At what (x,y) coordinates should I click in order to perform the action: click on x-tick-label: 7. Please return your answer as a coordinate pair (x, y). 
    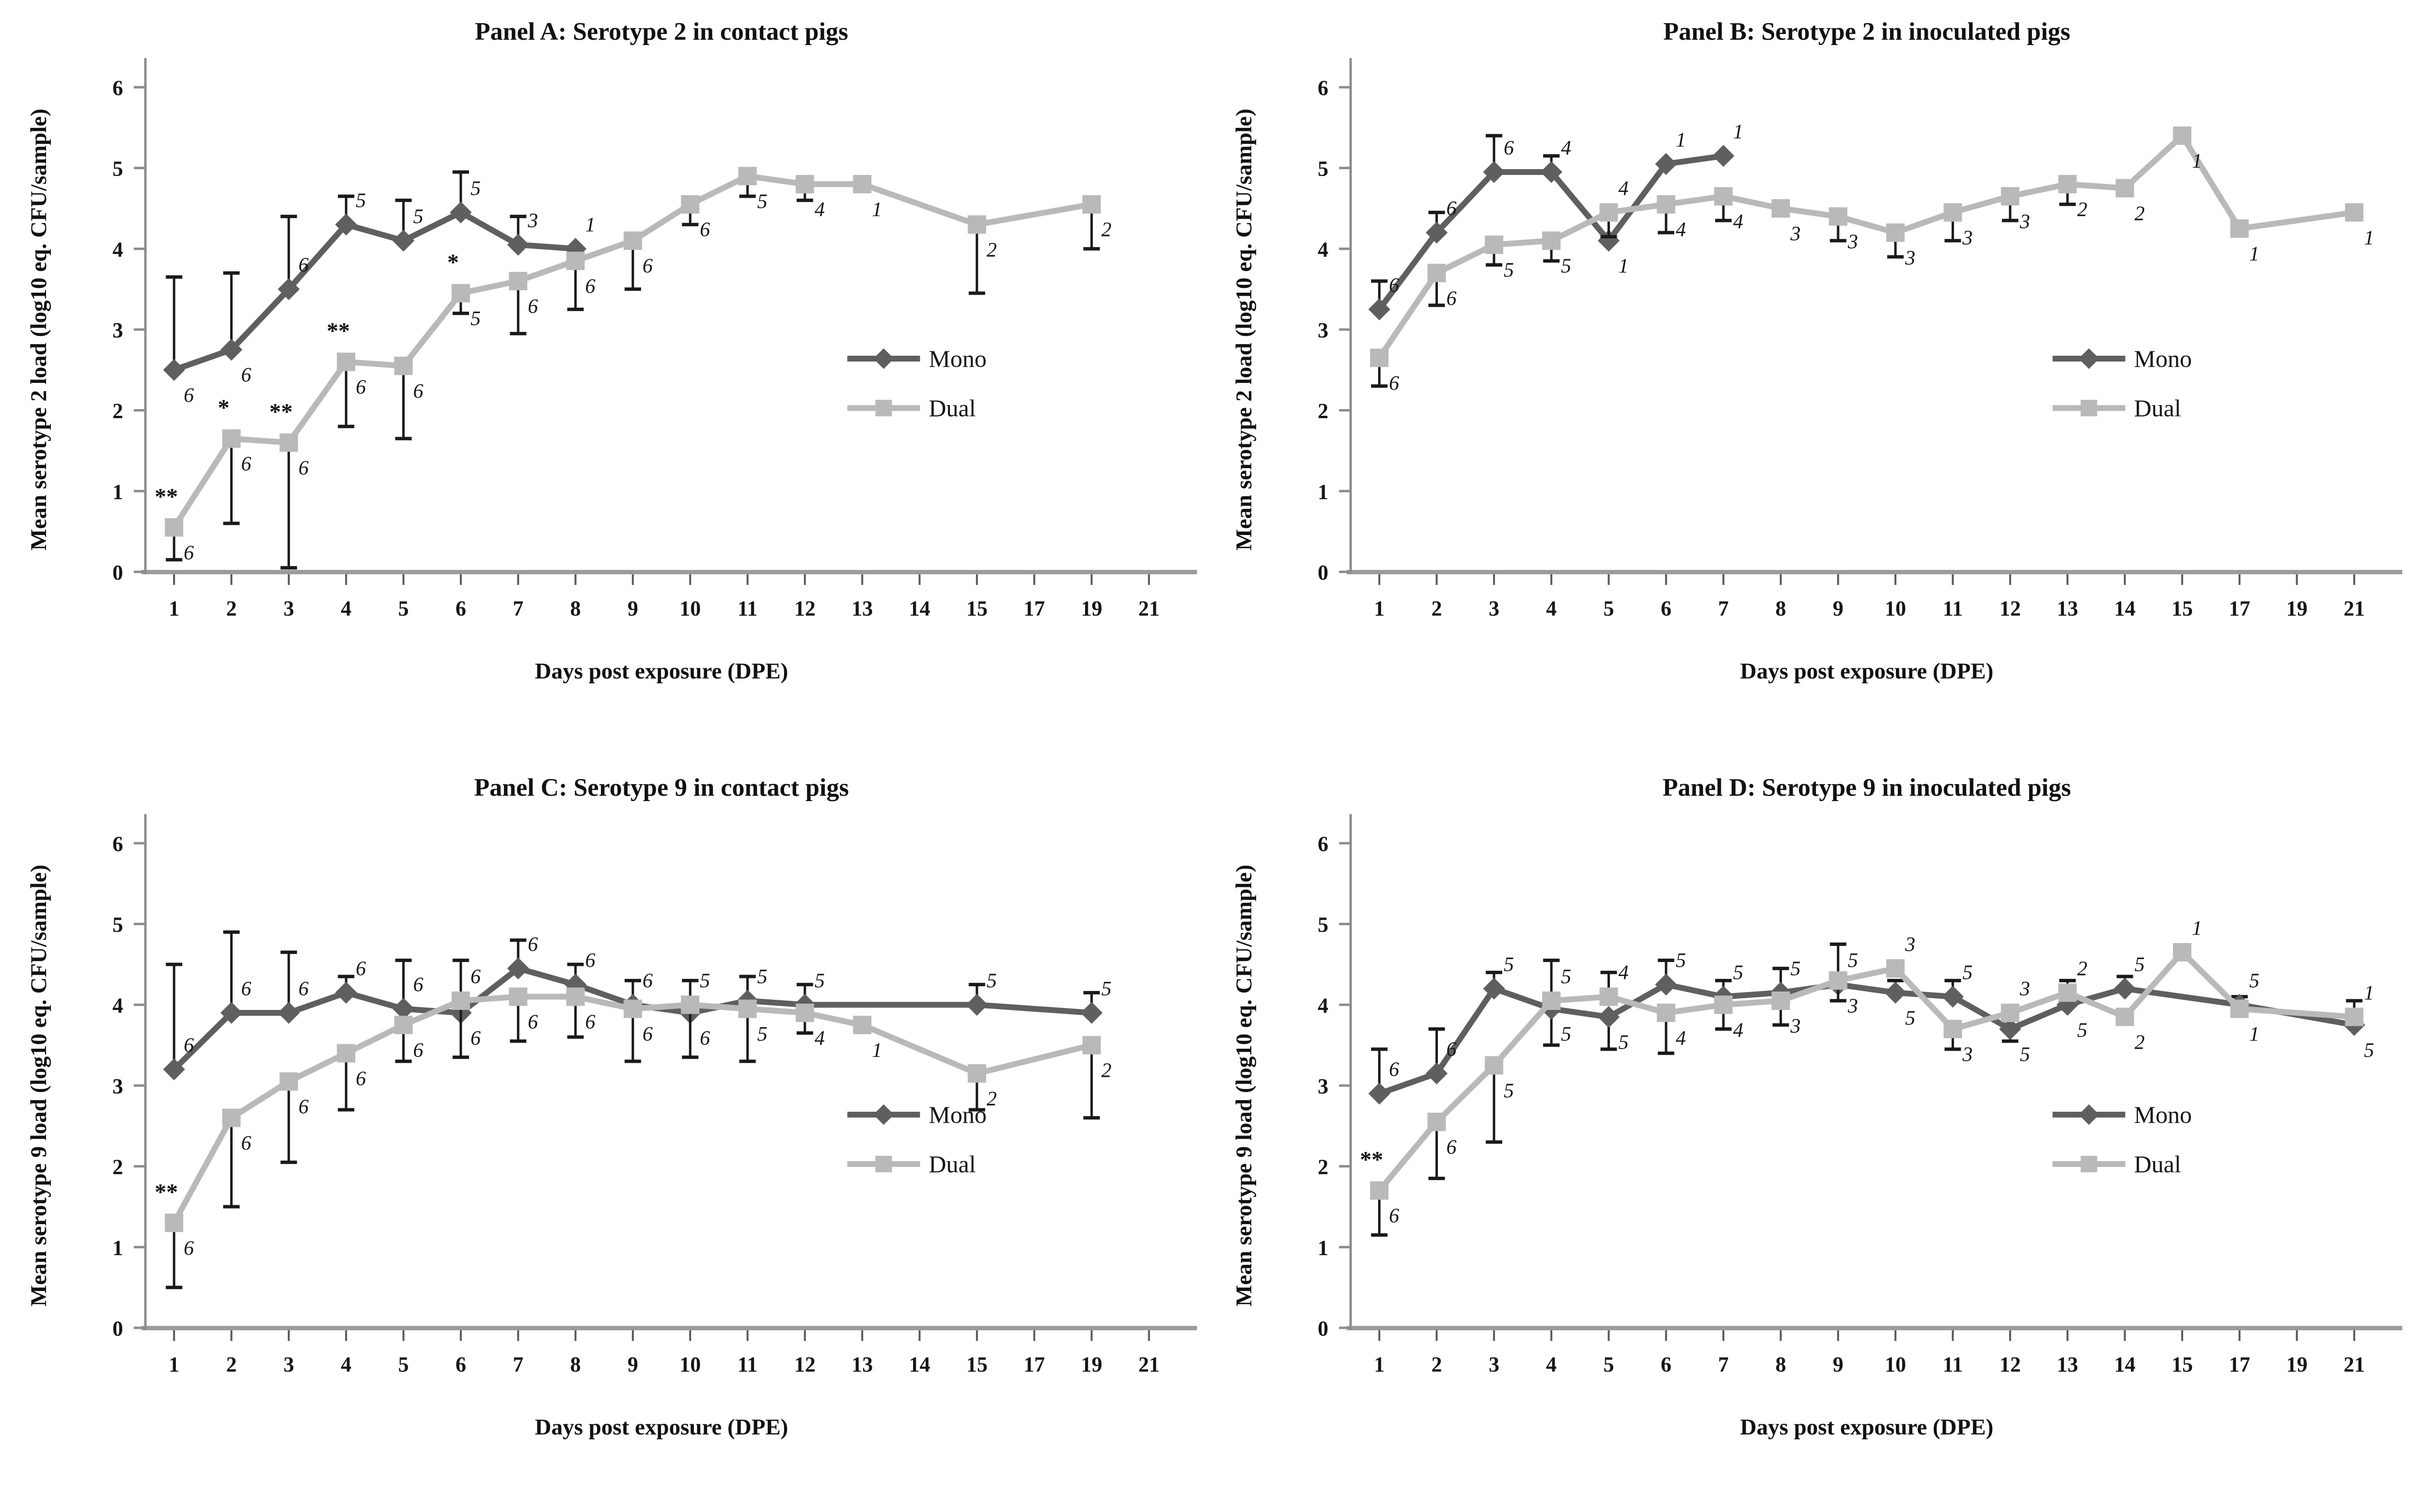
    Looking at the image, I should click on (518, 1365).